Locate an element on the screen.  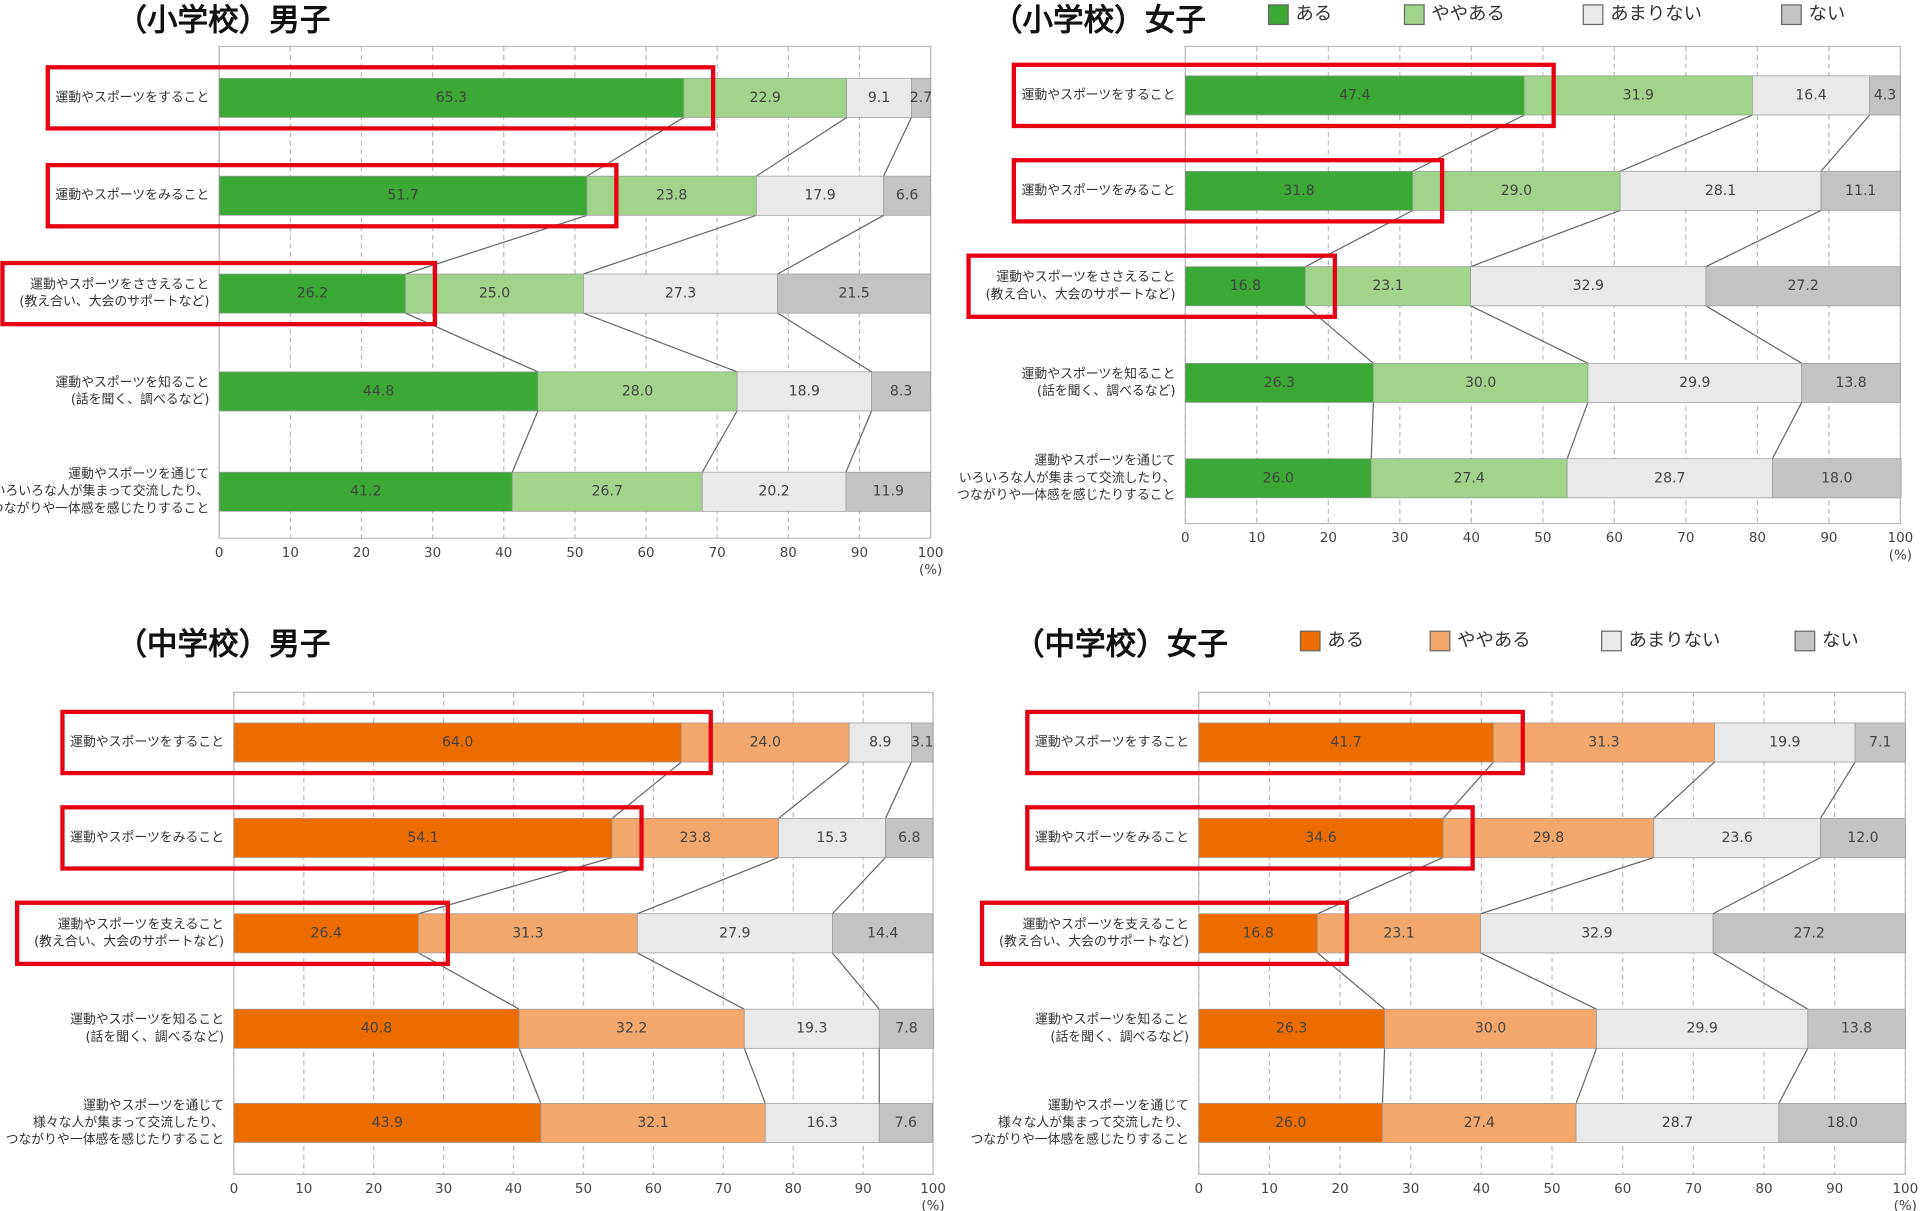
value-label: 26.3 is located at coordinates (1279, 383).